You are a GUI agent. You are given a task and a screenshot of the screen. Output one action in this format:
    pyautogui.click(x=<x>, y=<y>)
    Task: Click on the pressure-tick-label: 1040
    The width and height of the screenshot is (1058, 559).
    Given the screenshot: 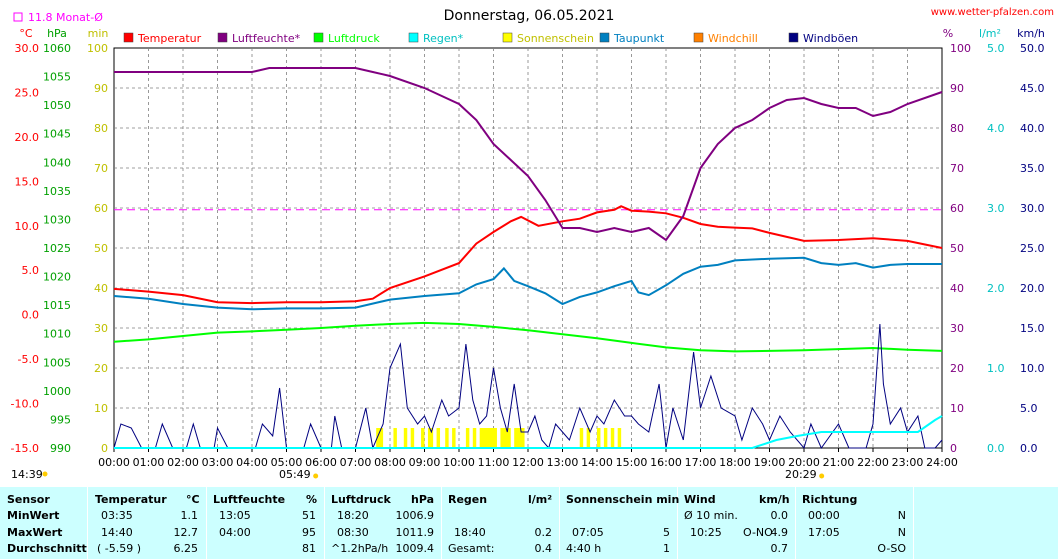 What is the action you would take?
    pyautogui.click(x=57, y=162)
    